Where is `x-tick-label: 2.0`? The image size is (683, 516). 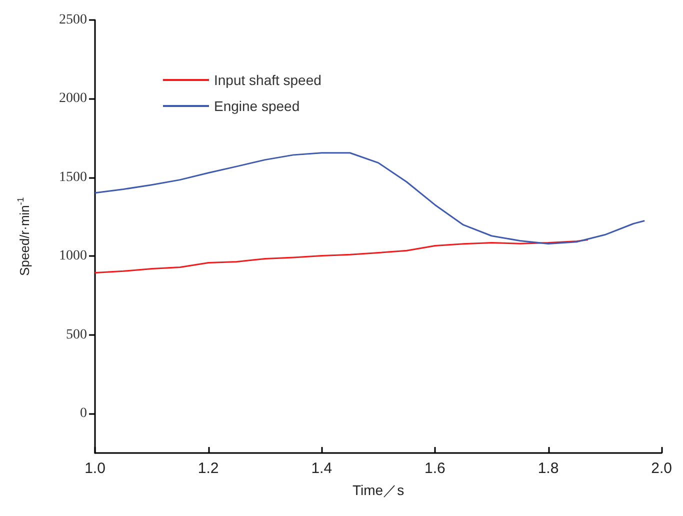 x-tick-label: 2.0 is located at coordinates (661, 468).